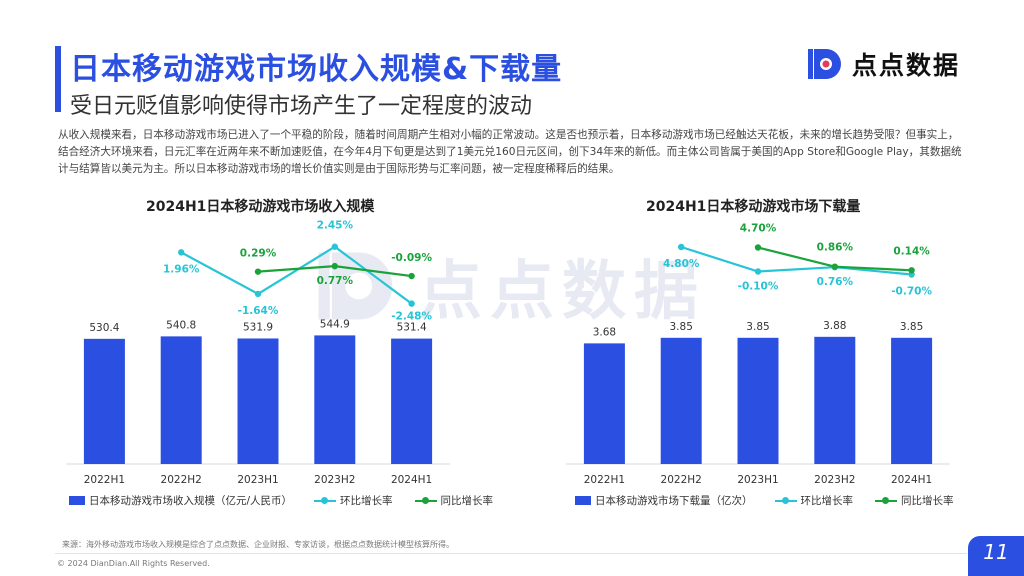 The height and width of the screenshot is (576, 1024). I want to click on page-number-badge, so click(996, 556).